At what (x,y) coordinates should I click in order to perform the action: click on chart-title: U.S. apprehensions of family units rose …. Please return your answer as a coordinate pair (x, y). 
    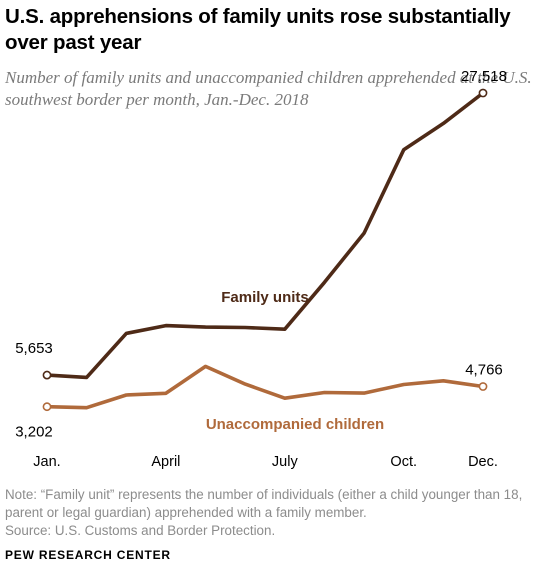
    Looking at the image, I should click on (258, 29).